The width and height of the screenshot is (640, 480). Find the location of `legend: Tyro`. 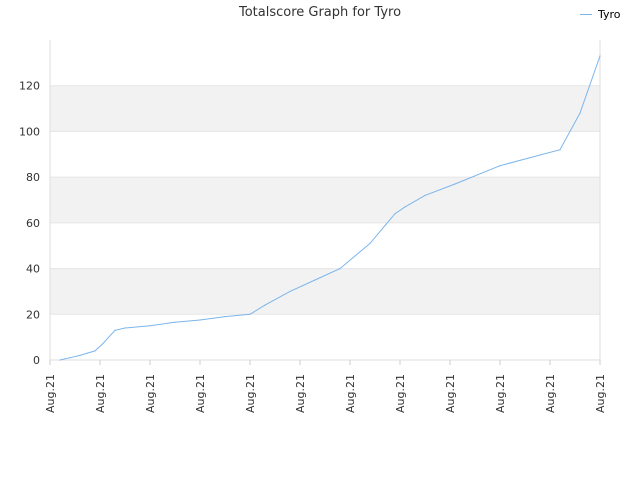

legend: Tyro is located at coordinates (600, 14).